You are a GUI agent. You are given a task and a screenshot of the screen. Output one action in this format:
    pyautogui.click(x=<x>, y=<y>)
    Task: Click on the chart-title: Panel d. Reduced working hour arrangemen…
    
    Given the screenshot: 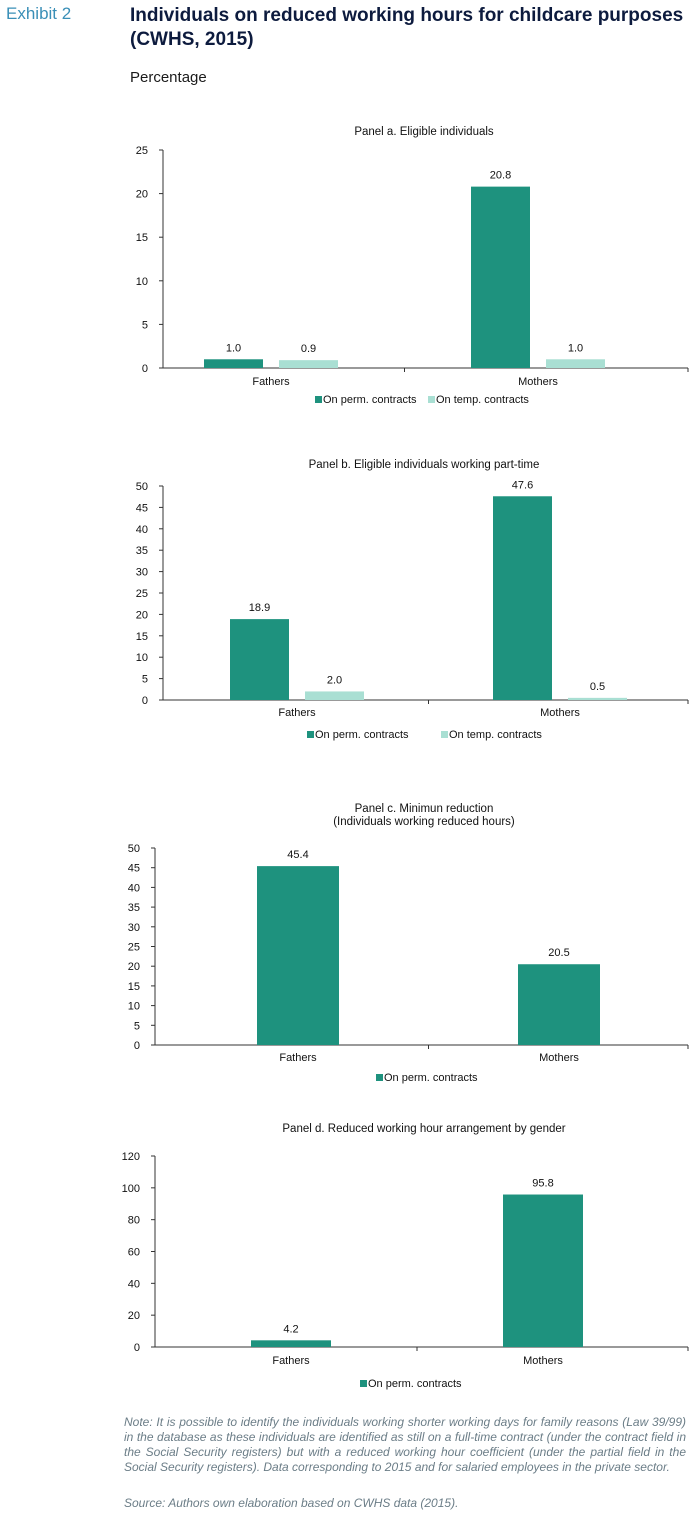 What is the action you would take?
    pyautogui.click(x=423, y=1129)
    